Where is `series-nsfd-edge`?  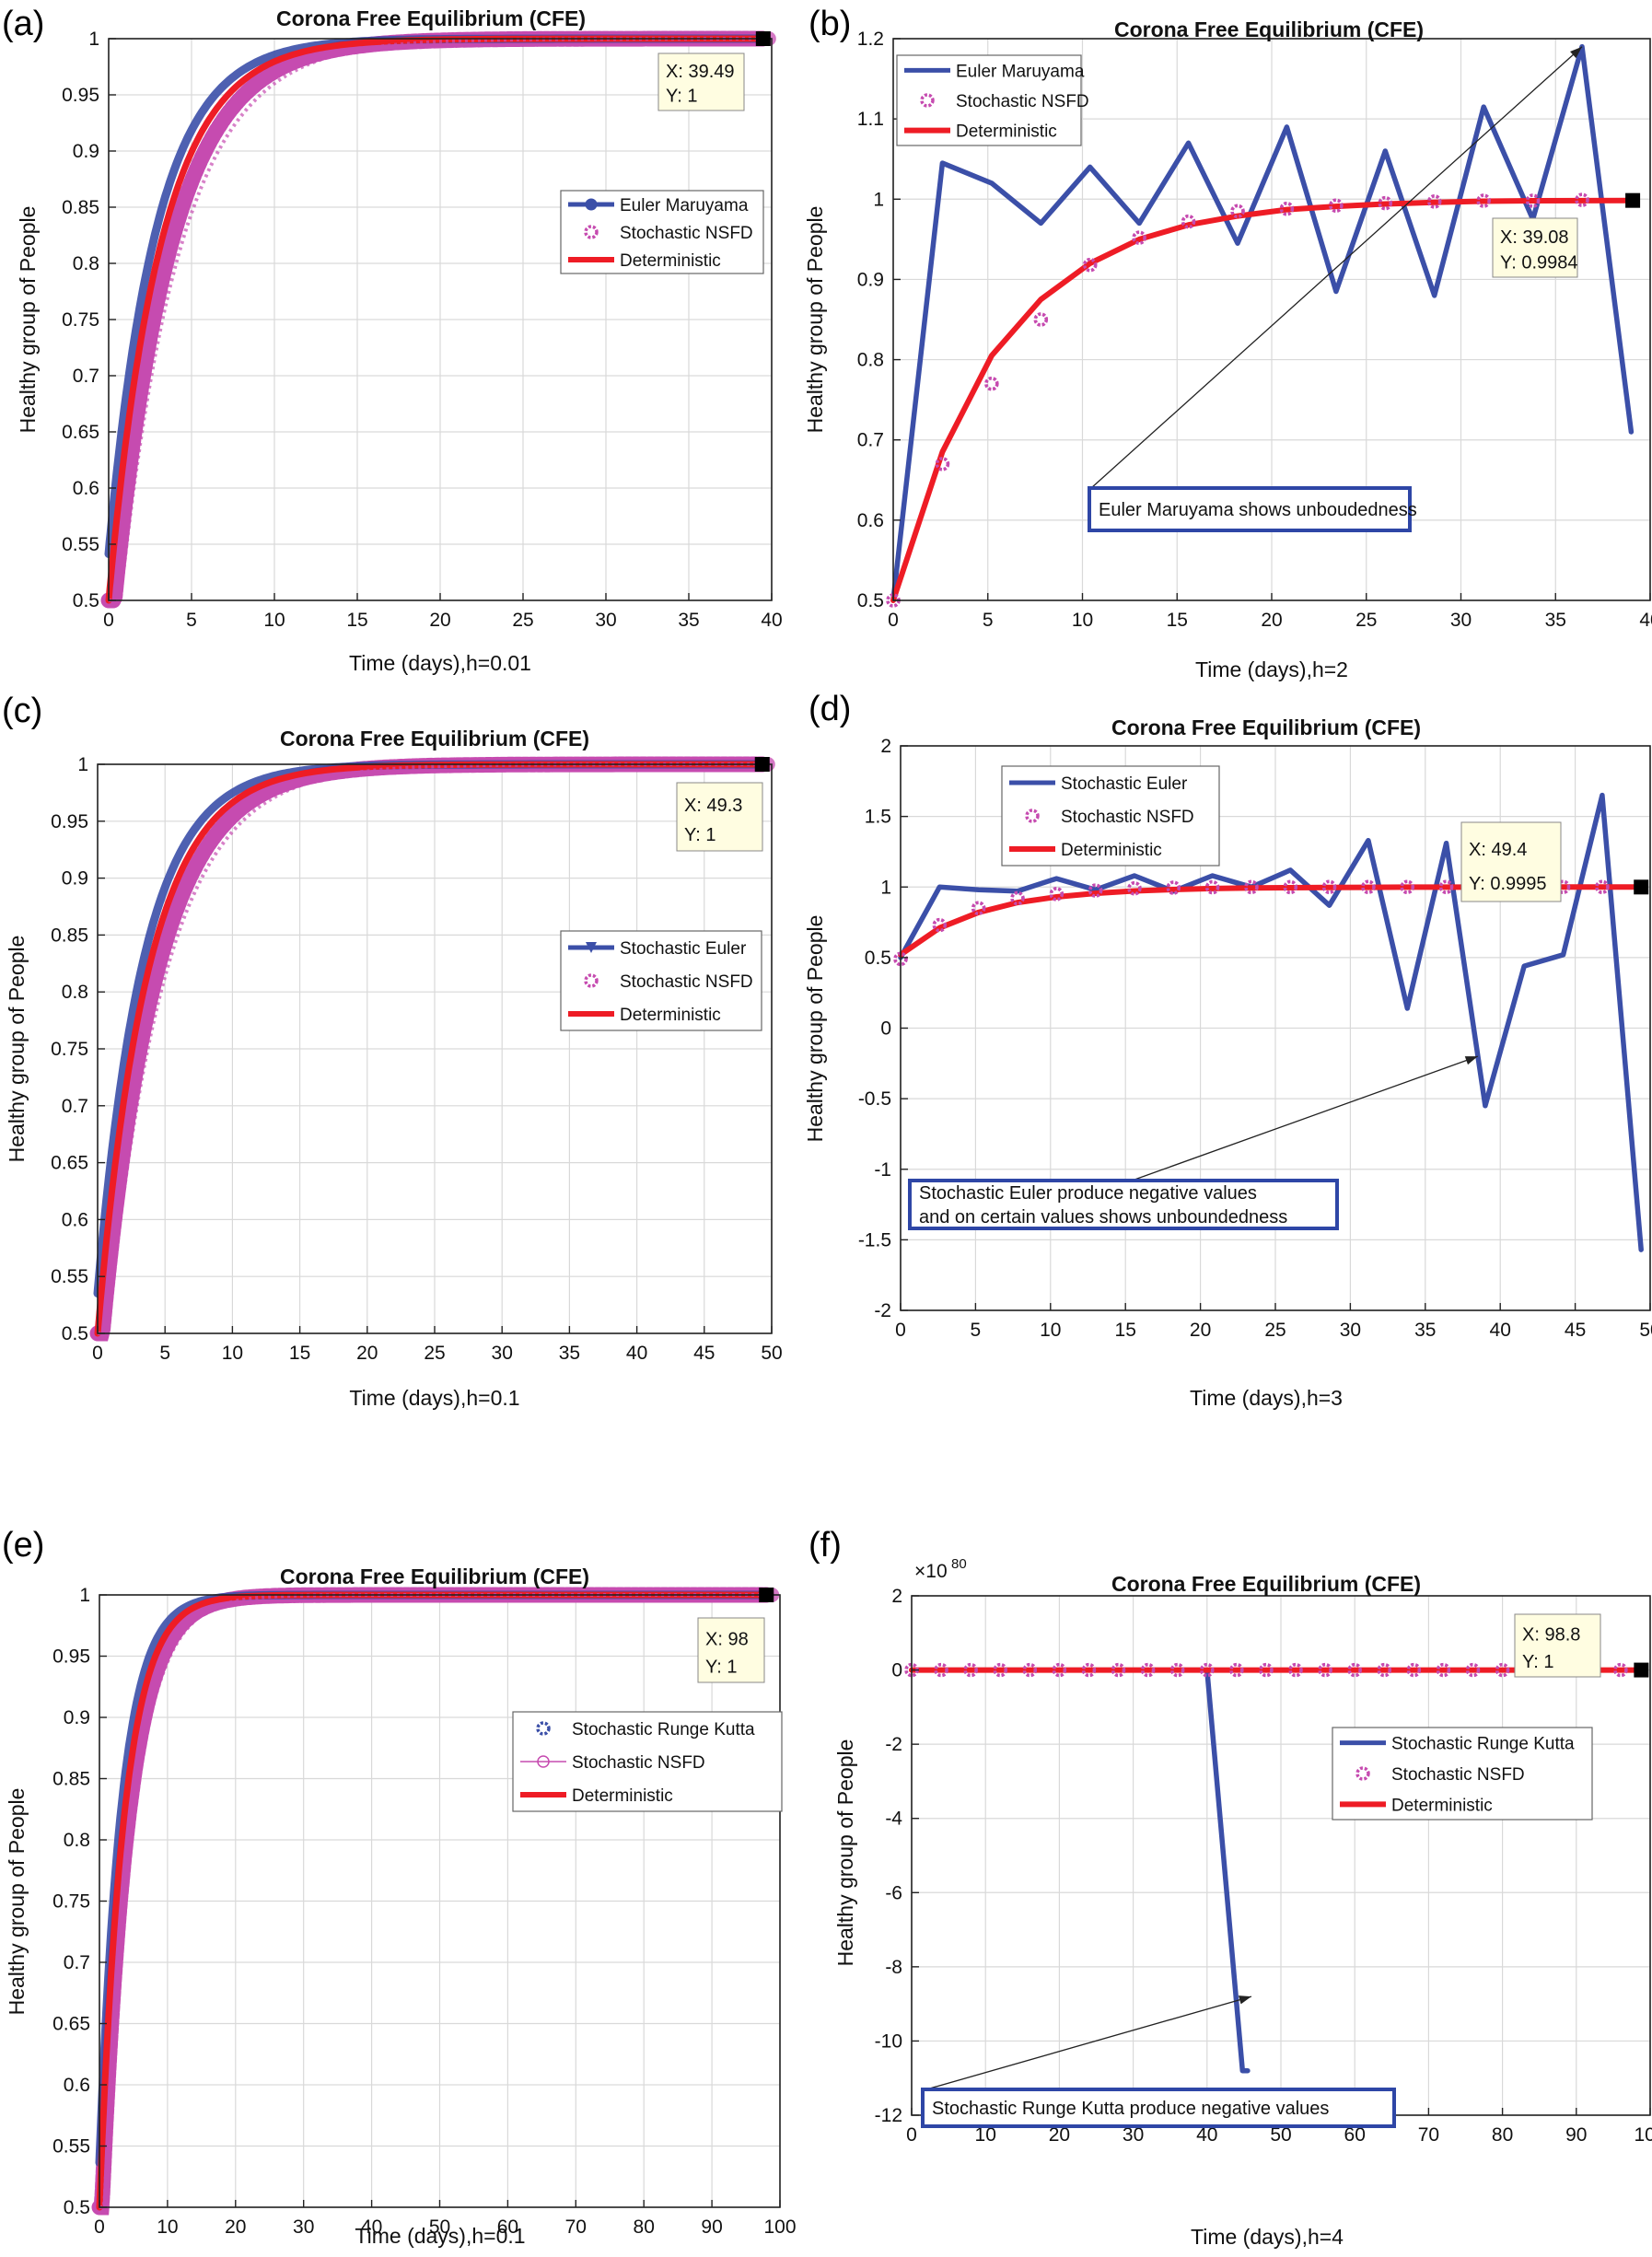 series-nsfd-edge is located at coordinates (430, 1048).